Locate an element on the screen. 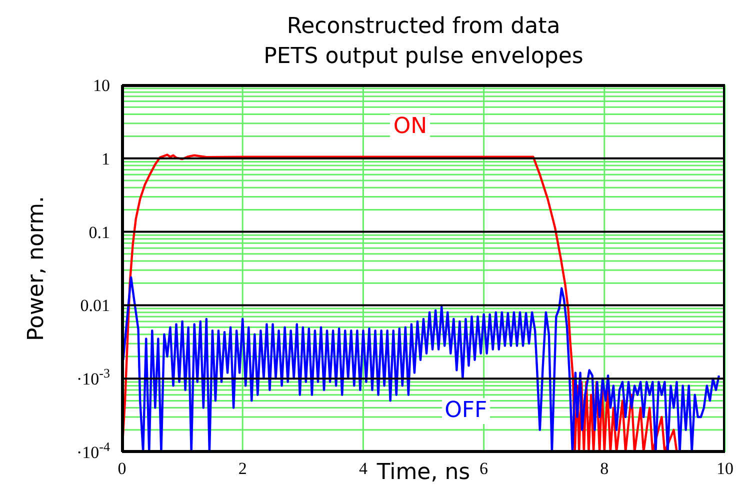  y-tick-label: 0.01 is located at coordinates (95, 306).